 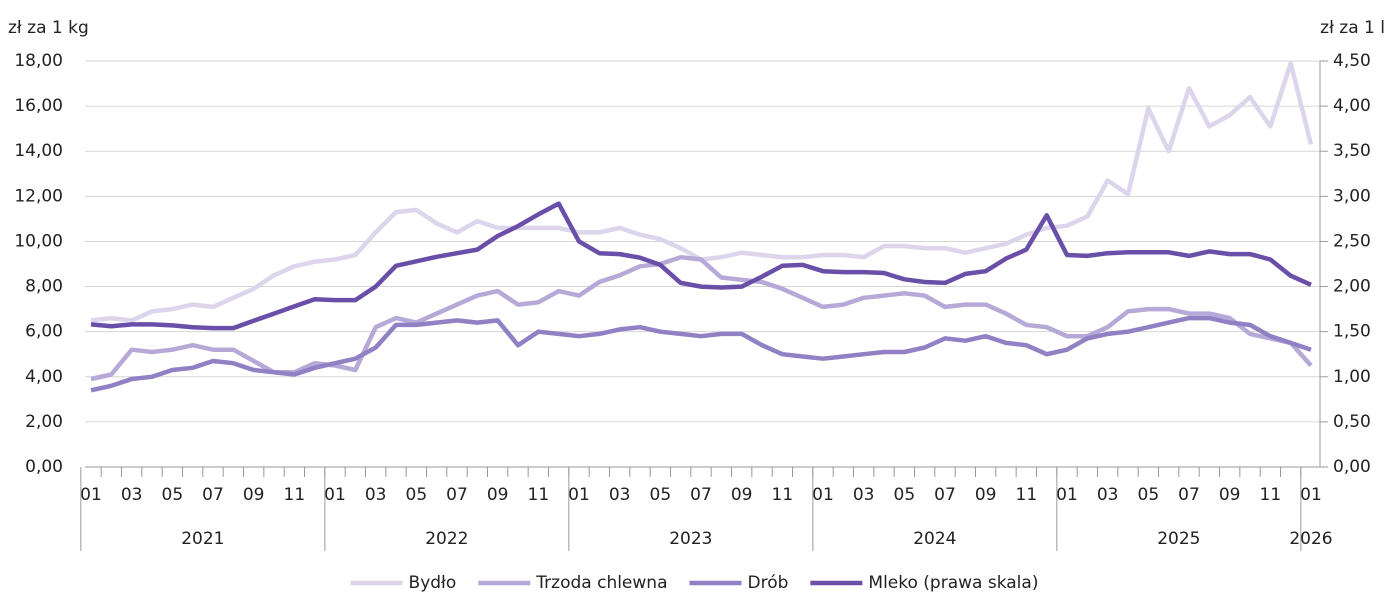 What do you see at coordinates (38, 106) in the screenshot?
I see `y-tick-label: 16,00` at bounding box center [38, 106].